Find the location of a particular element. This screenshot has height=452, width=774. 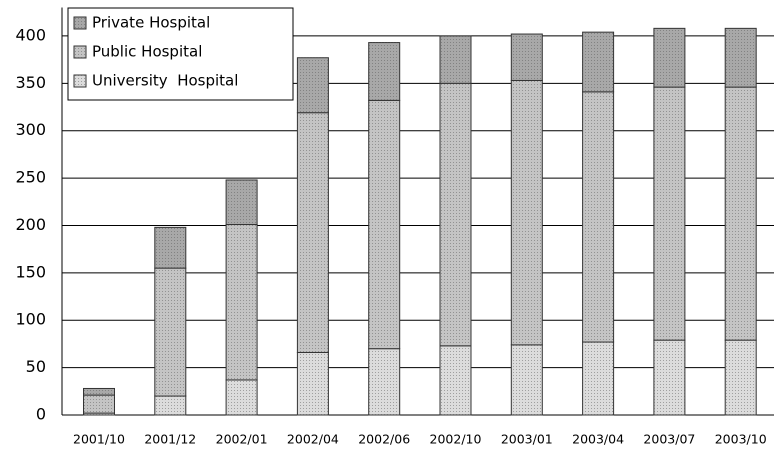

legend-box is located at coordinates (180, 54).